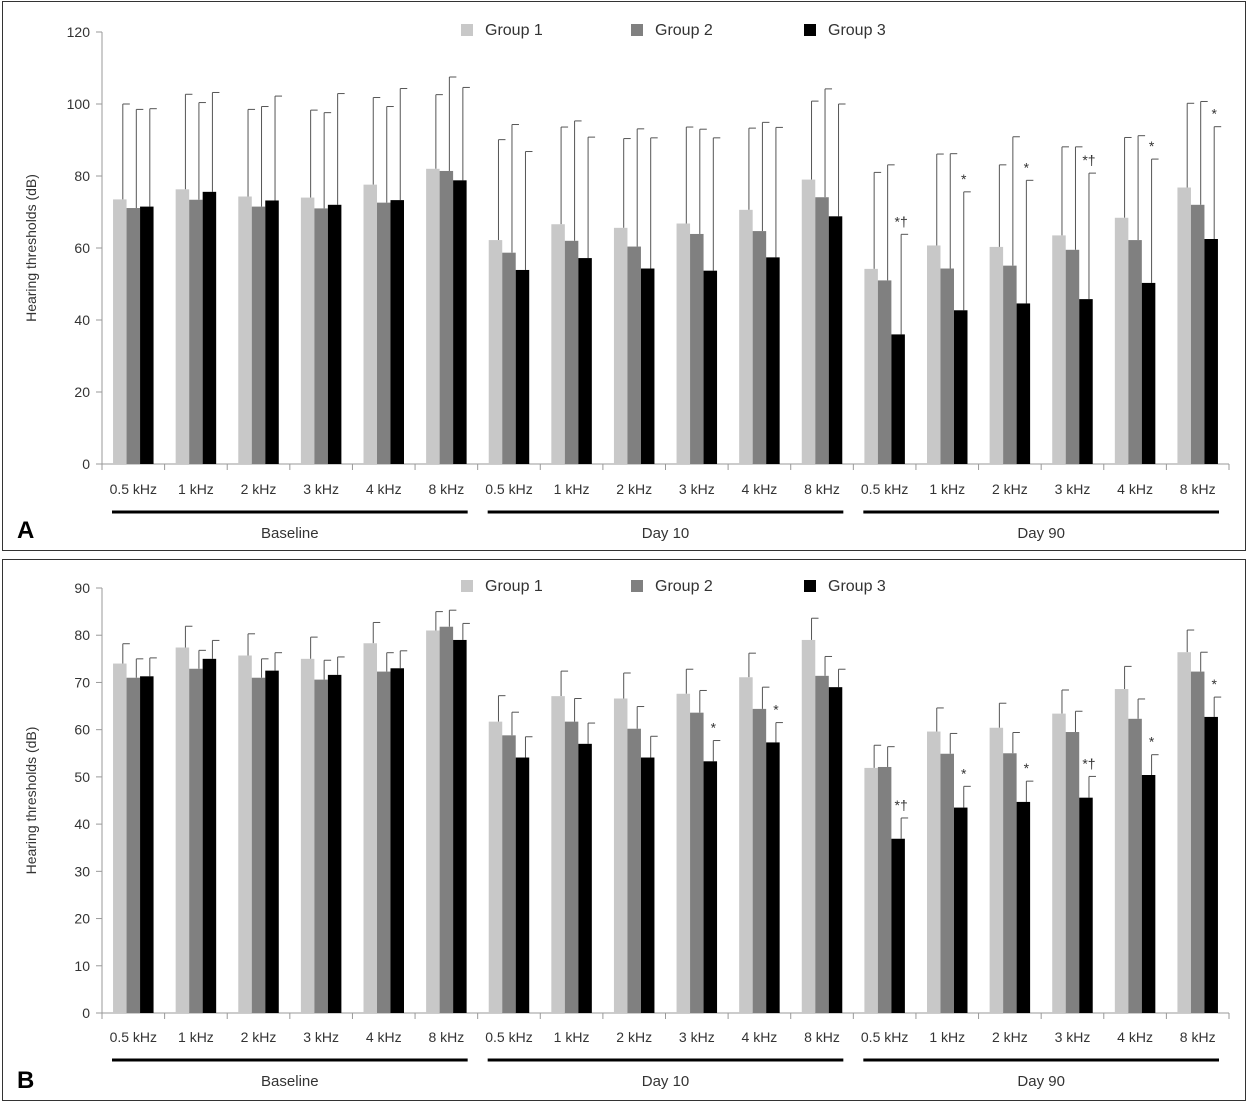 Image resolution: width=1250 pixels, height=1103 pixels. What do you see at coordinates (684, 586) in the screenshot?
I see `legend-label: Group 2` at bounding box center [684, 586].